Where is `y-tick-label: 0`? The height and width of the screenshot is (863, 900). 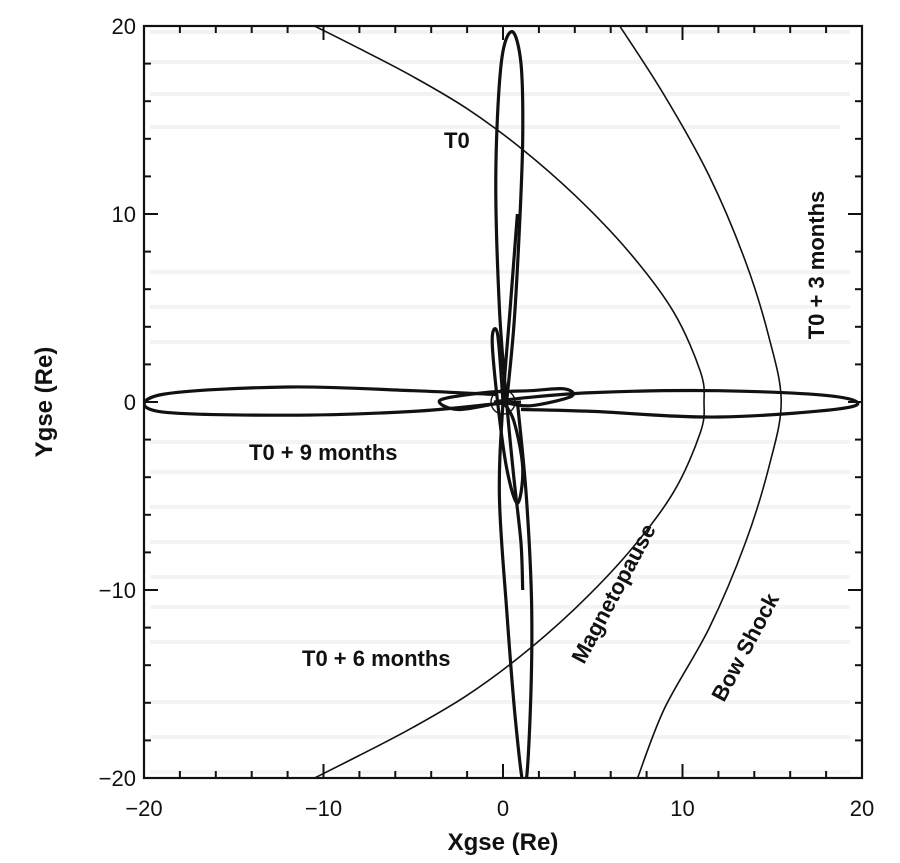 y-tick-label: 0 is located at coordinates (130, 402).